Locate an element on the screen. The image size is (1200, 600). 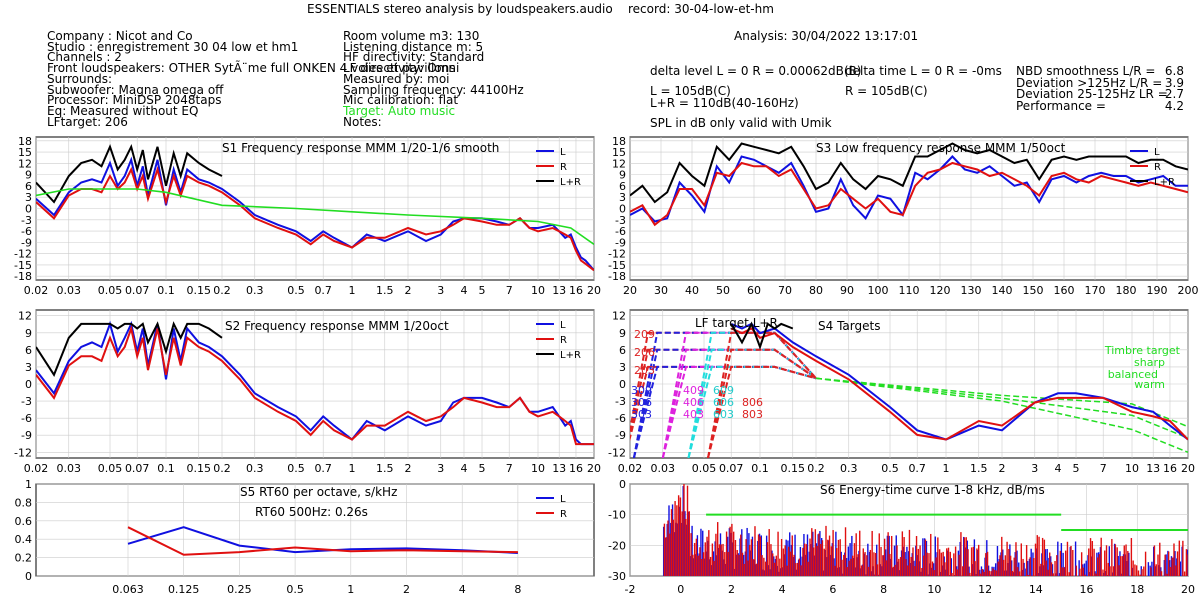
x-tick-label: 80 is located at coordinates (816, 290).